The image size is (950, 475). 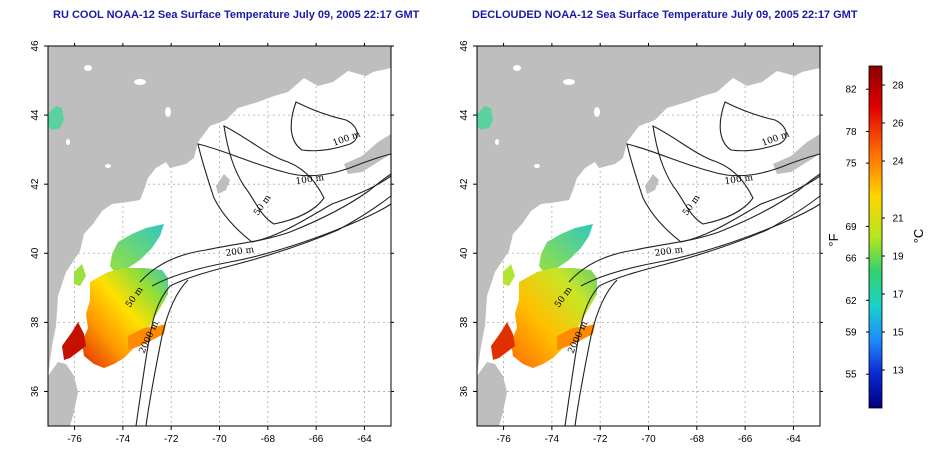 What do you see at coordinates (851, 333) in the screenshot?
I see `fahrenheit-tick-label: 59` at bounding box center [851, 333].